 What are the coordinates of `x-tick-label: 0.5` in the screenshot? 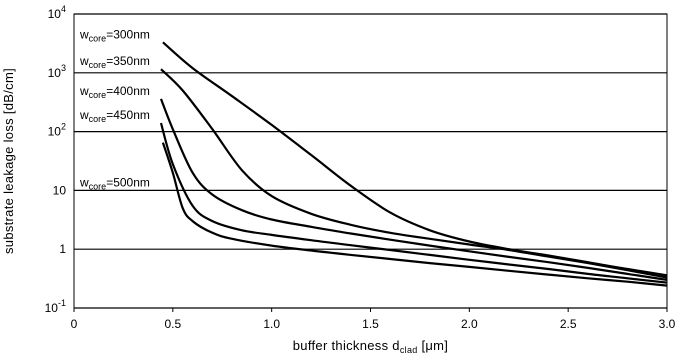 It's located at (172, 324).